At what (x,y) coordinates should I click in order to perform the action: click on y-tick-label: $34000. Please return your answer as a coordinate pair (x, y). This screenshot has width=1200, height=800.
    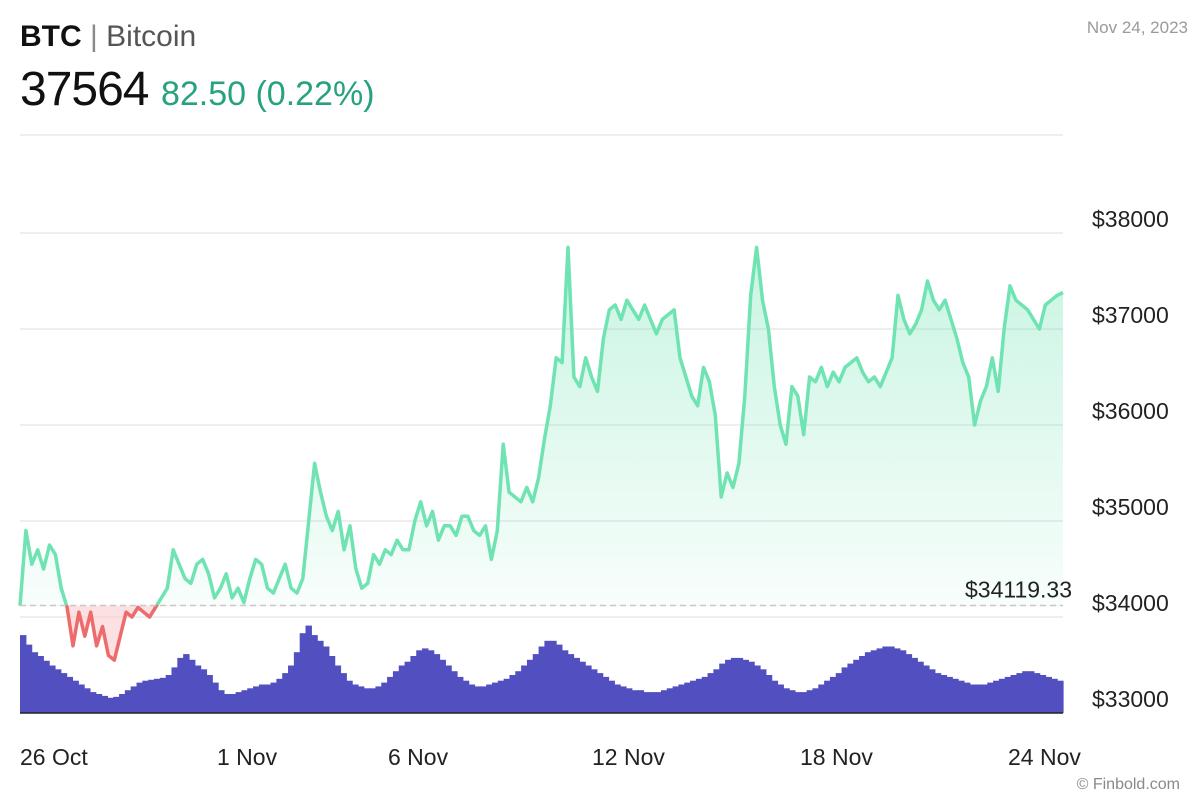
    Looking at the image, I should click on (1130, 603).